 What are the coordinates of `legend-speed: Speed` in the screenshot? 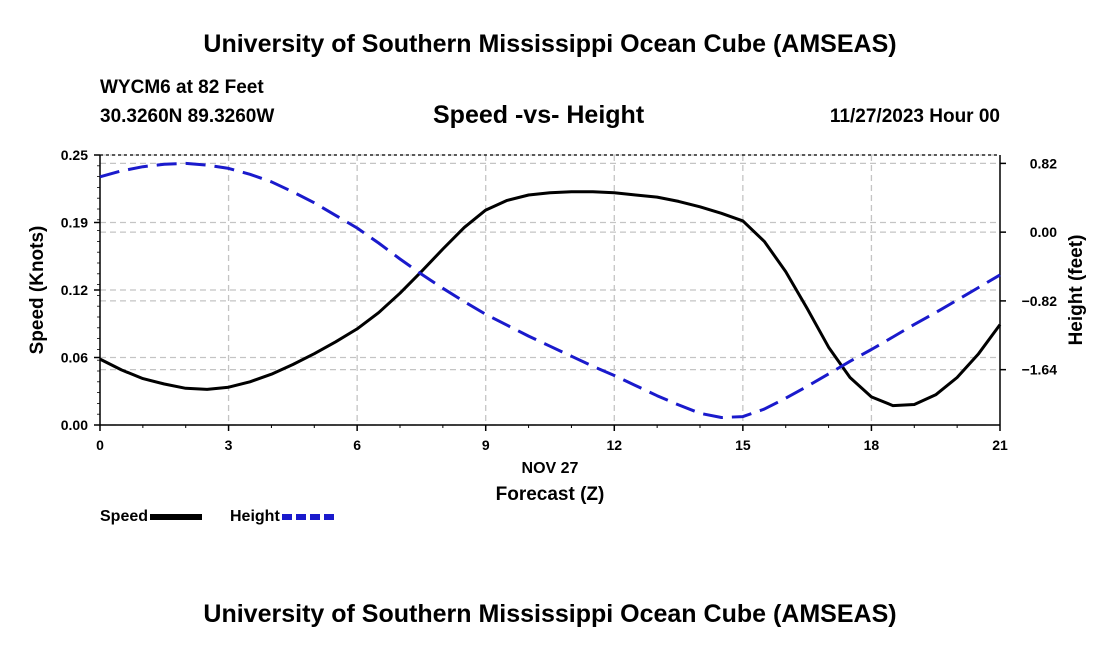 It's located at (151, 517).